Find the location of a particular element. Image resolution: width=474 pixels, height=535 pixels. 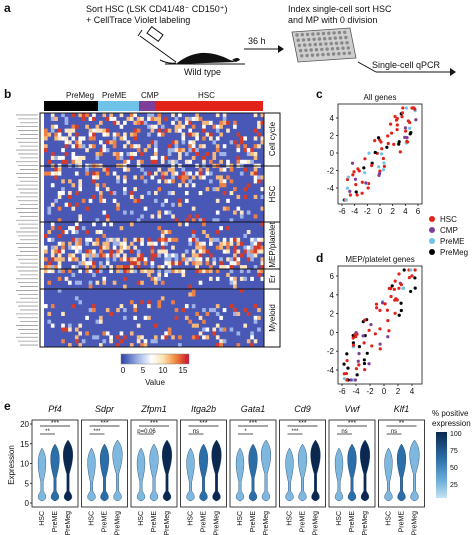

well-plate-icon is located at coordinates (324, 45).